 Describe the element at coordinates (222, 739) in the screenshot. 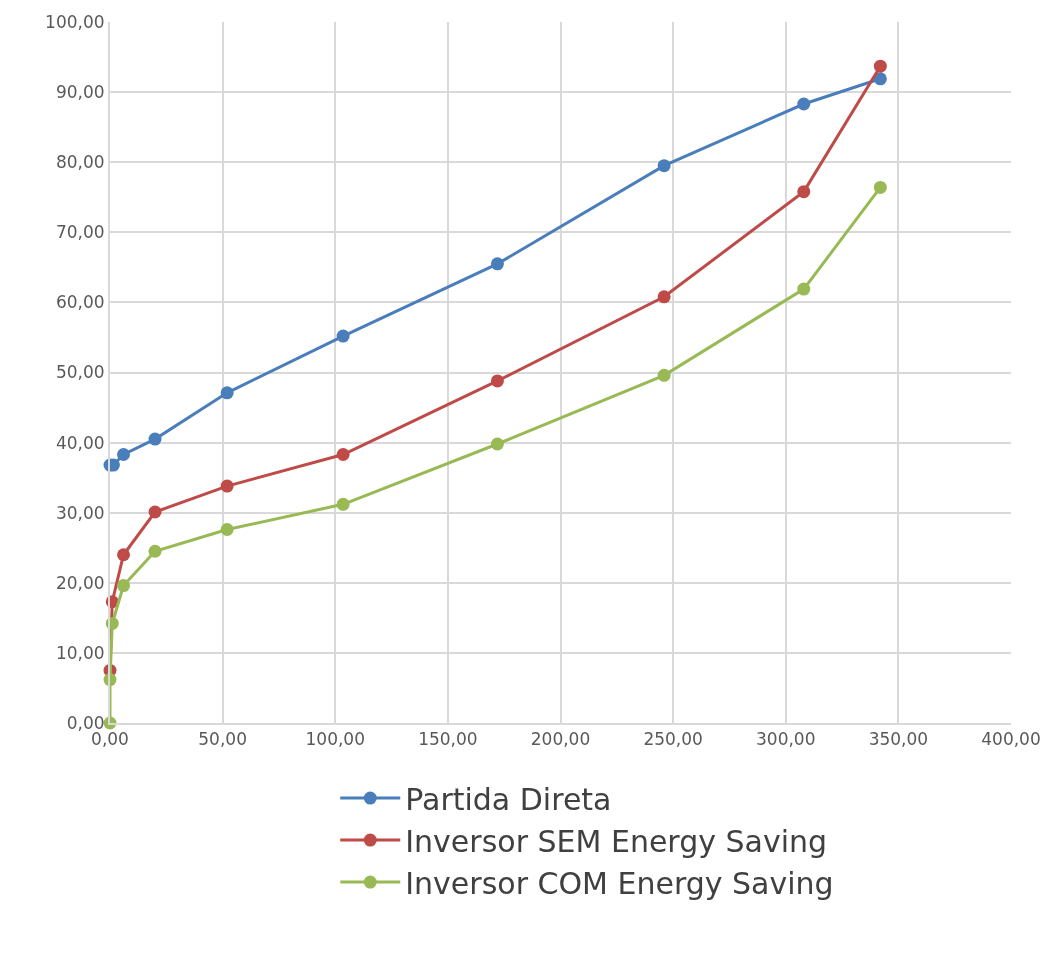

I see `x-tick-label: 50,00` at that location.